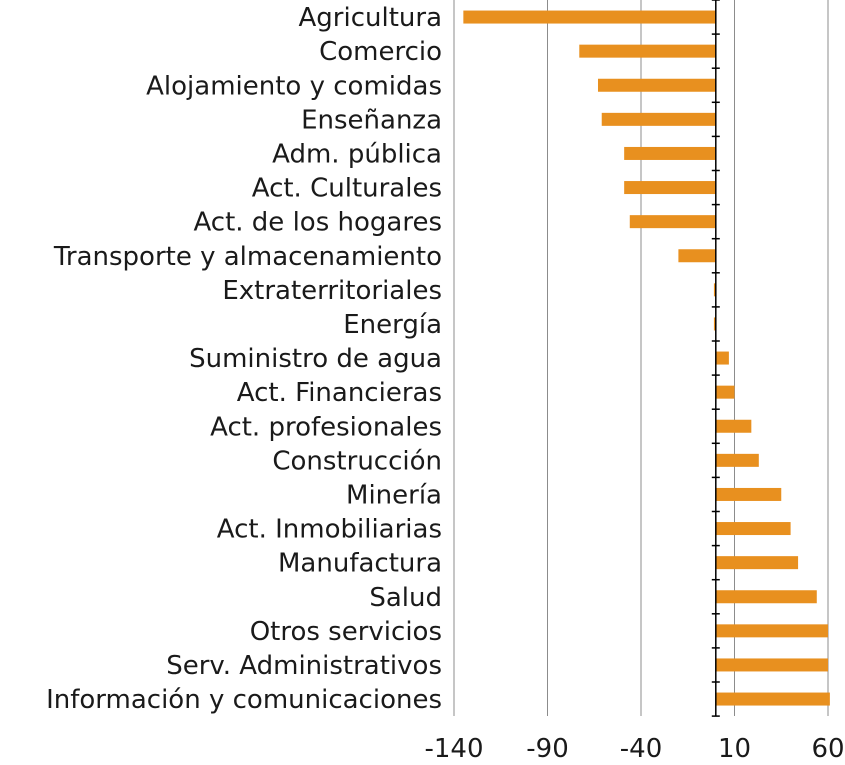 Image resolution: width=845 pixels, height=765 pixels. What do you see at coordinates (304, 666) in the screenshot?
I see `category-label: Serv. Administrativos` at bounding box center [304, 666].